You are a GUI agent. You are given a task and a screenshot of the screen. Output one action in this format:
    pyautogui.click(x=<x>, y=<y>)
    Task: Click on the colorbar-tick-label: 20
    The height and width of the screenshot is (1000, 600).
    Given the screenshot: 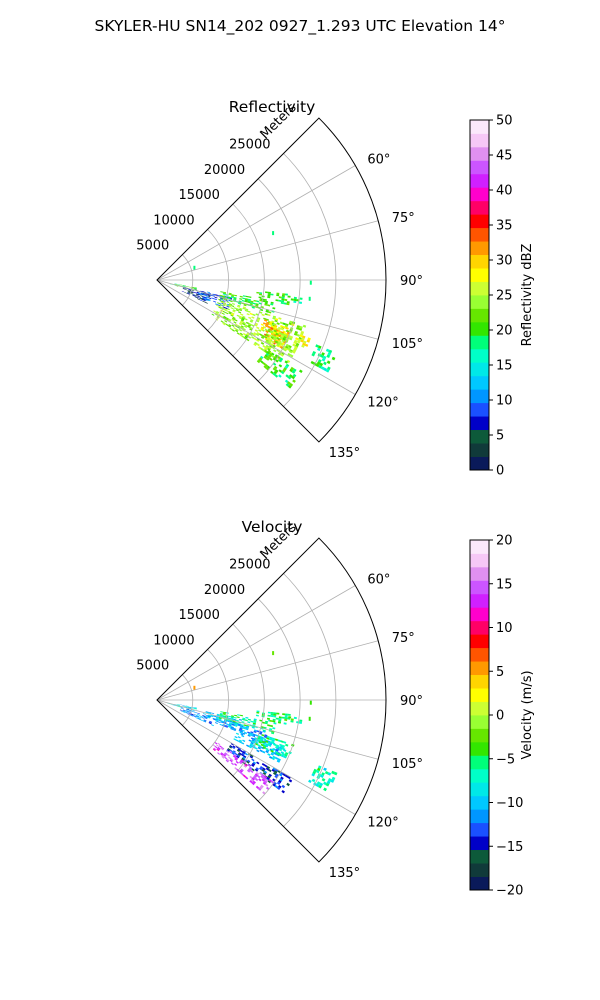 What is the action you would take?
    pyautogui.click(x=504, y=541)
    